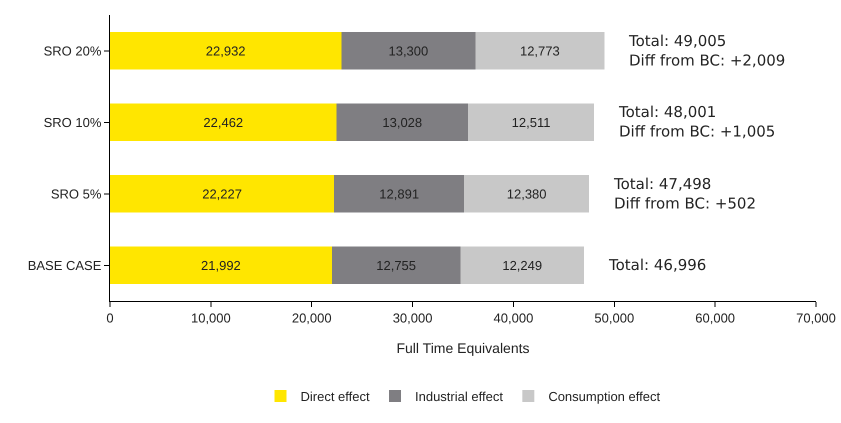  What do you see at coordinates (604, 396) in the screenshot?
I see `legend-label: Consumption effect` at bounding box center [604, 396].